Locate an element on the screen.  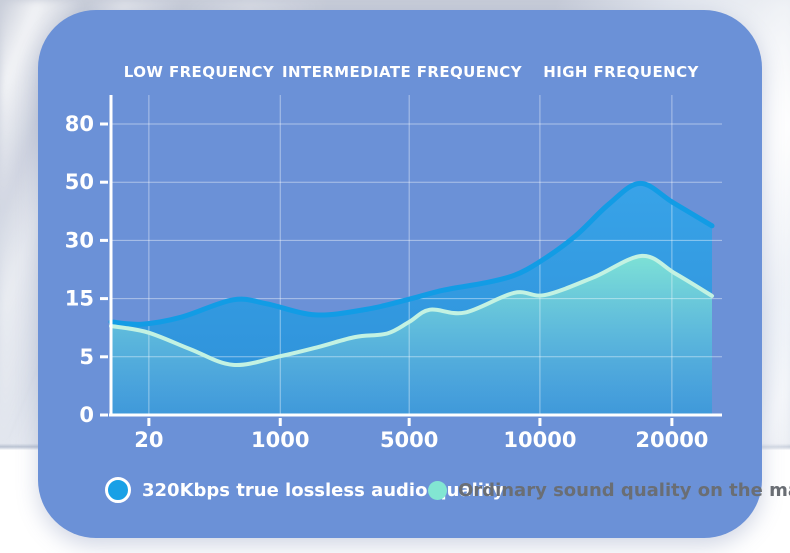
legend-item-ordinary: Ordinary sound quality on the market is located at coordinates (609, 490).